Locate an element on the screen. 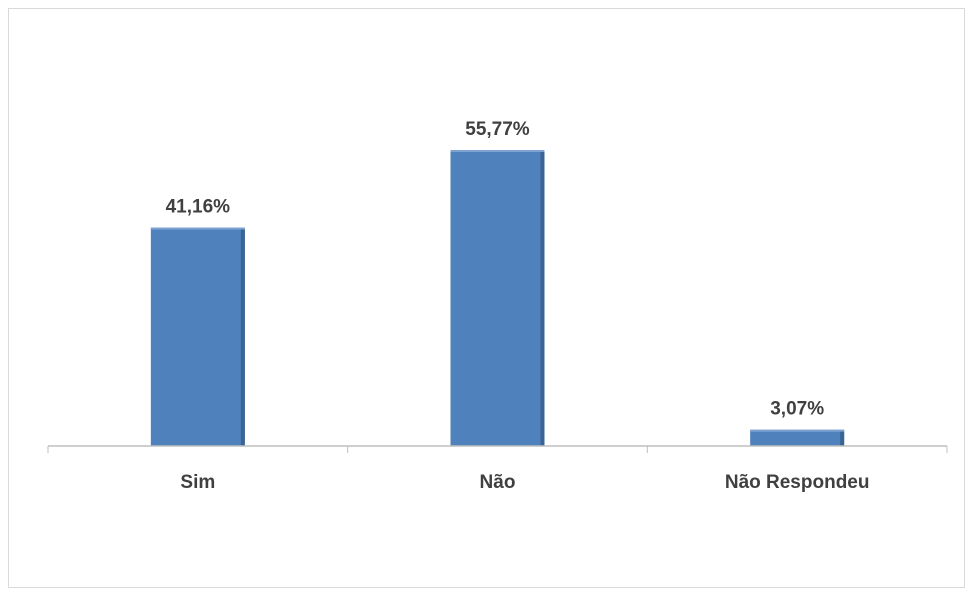 This screenshot has width=974, height=592. x-axis-ticks is located at coordinates (497, 449).